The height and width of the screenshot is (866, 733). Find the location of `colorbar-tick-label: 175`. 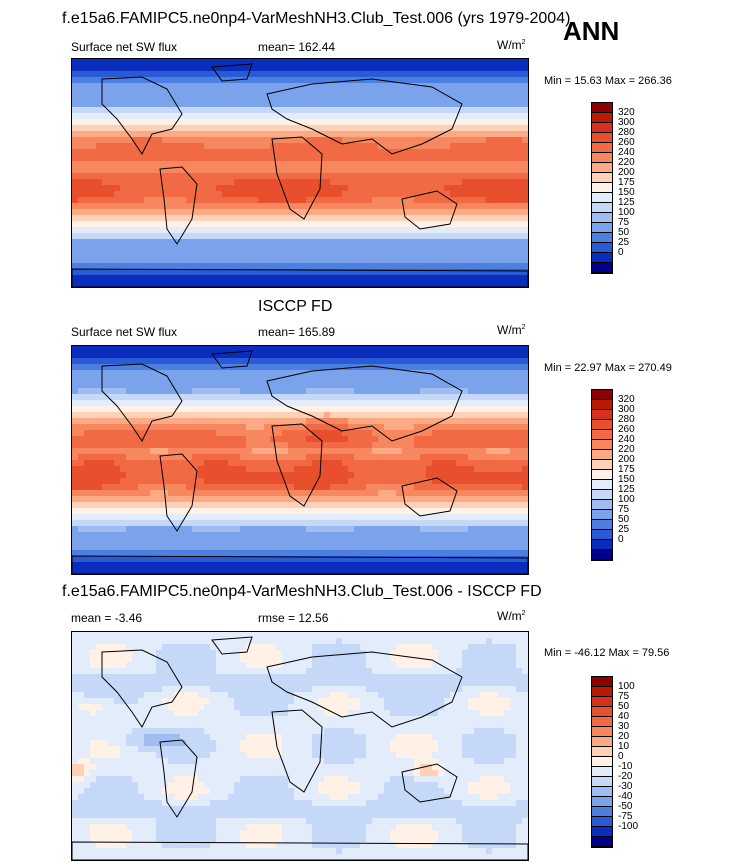

colorbar-tick-label: 175 is located at coordinates (626, 182).